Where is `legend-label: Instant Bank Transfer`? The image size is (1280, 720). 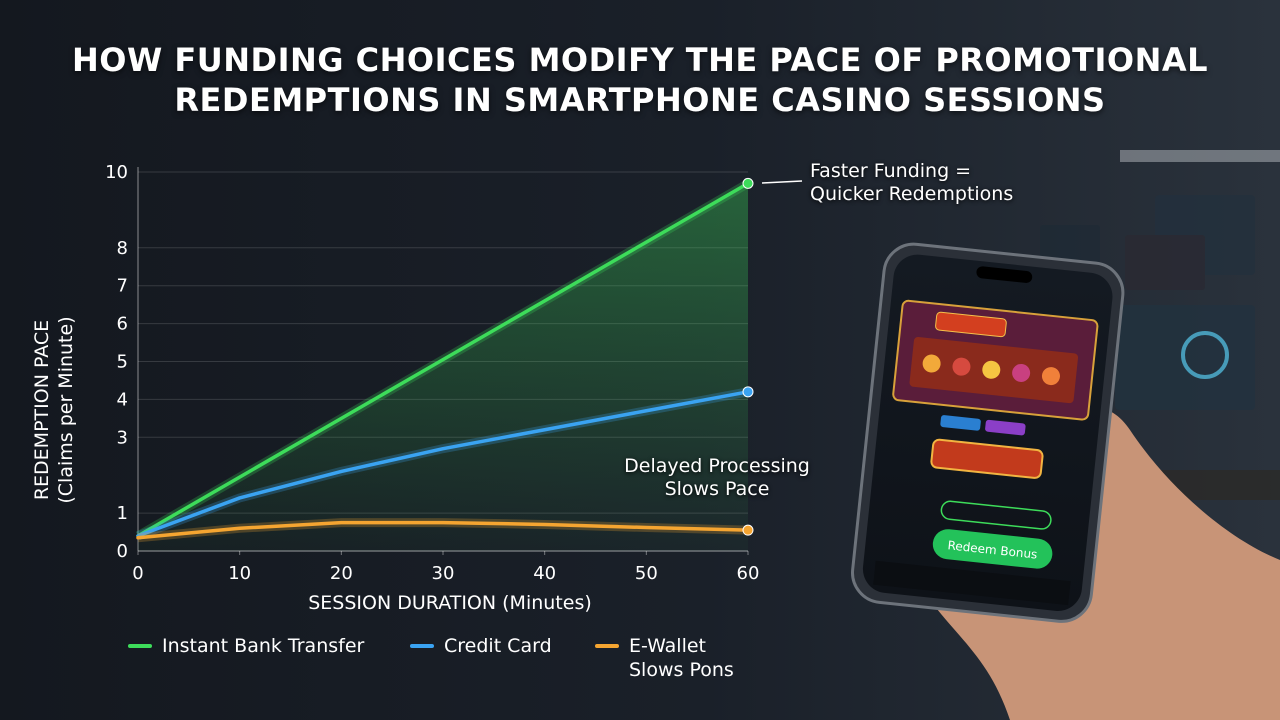 legend-label: Instant Bank Transfer is located at coordinates (263, 646).